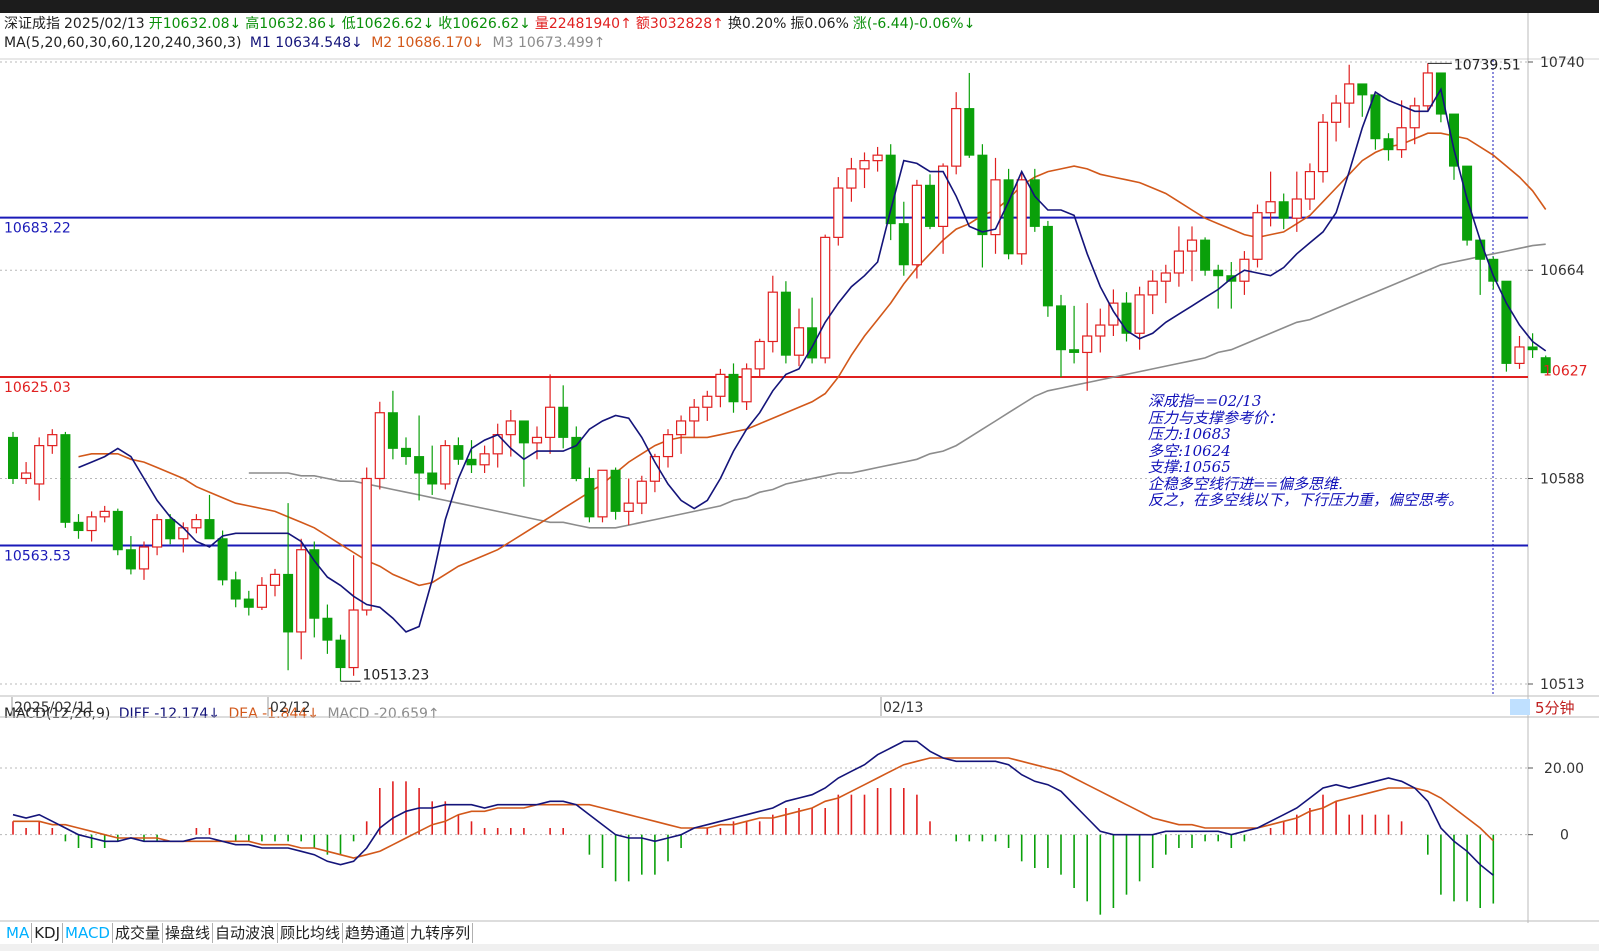 The width and height of the screenshot is (1599, 951). What do you see at coordinates (549, 43) in the screenshot?
I see `m3-value: M3 10673.499↑` at bounding box center [549, 43].